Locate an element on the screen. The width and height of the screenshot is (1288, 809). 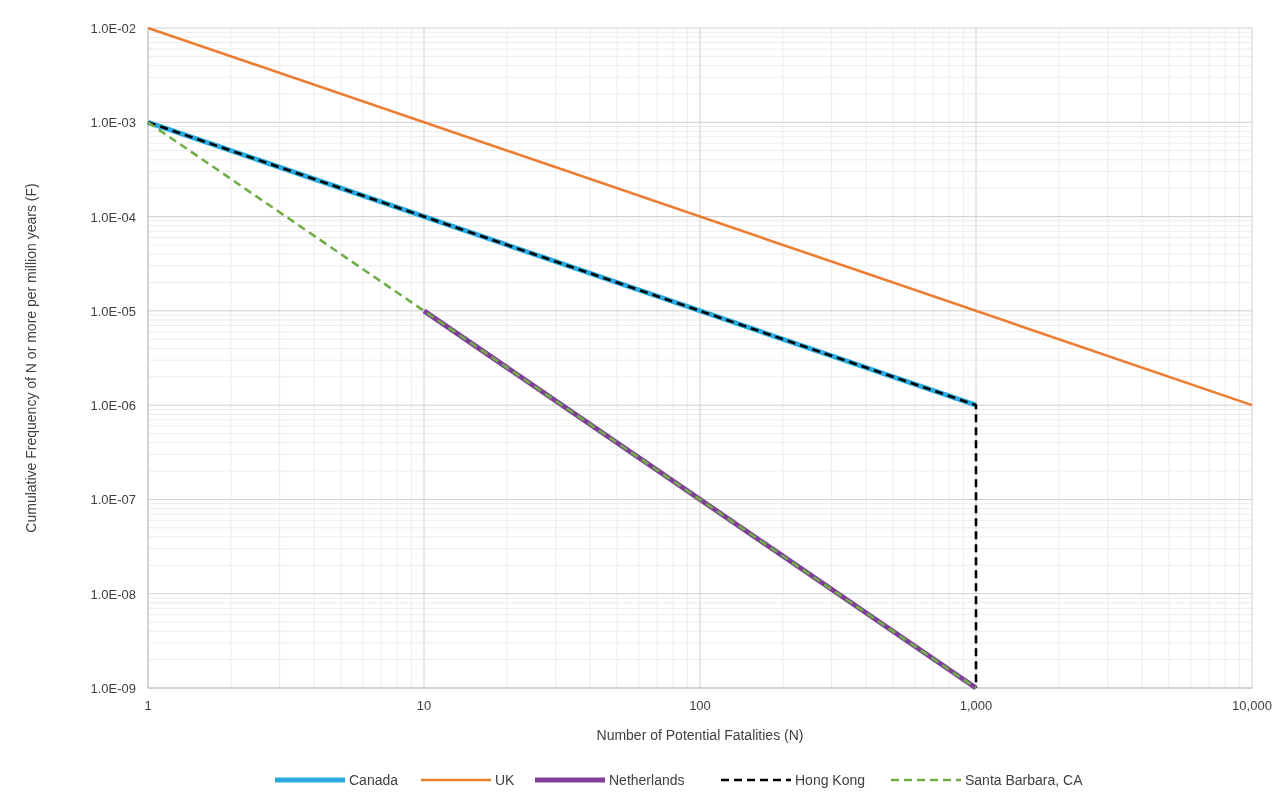
x-tick-label: 1,000 is located at coordinates (976, 705).